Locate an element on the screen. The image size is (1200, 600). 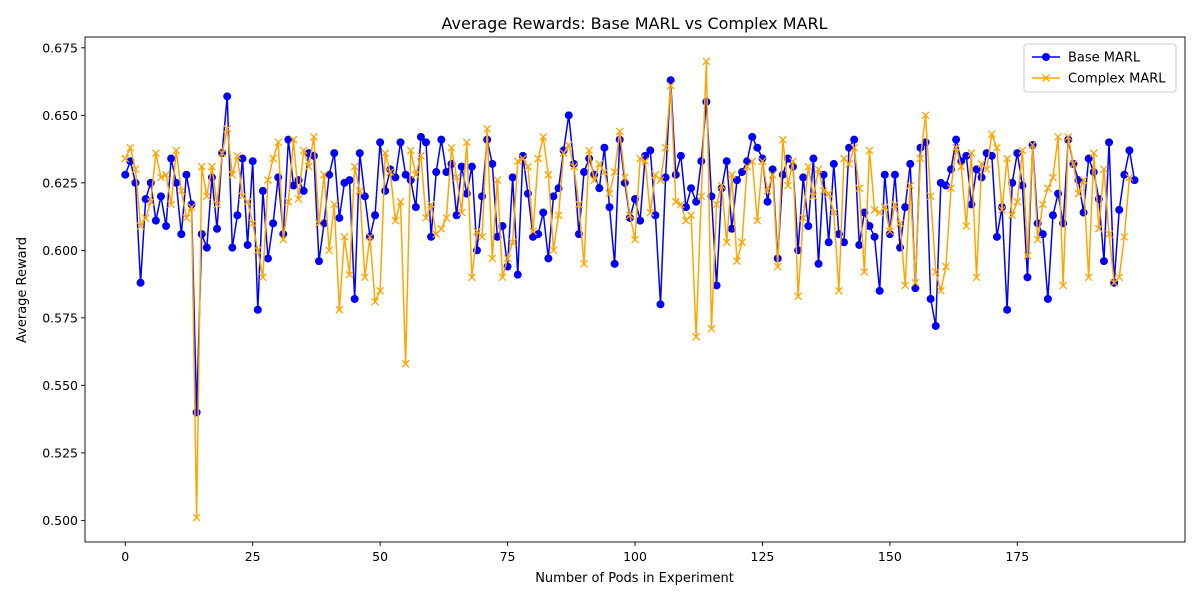
y-axis-title: Average Reward is located at coordinates (22, 290).